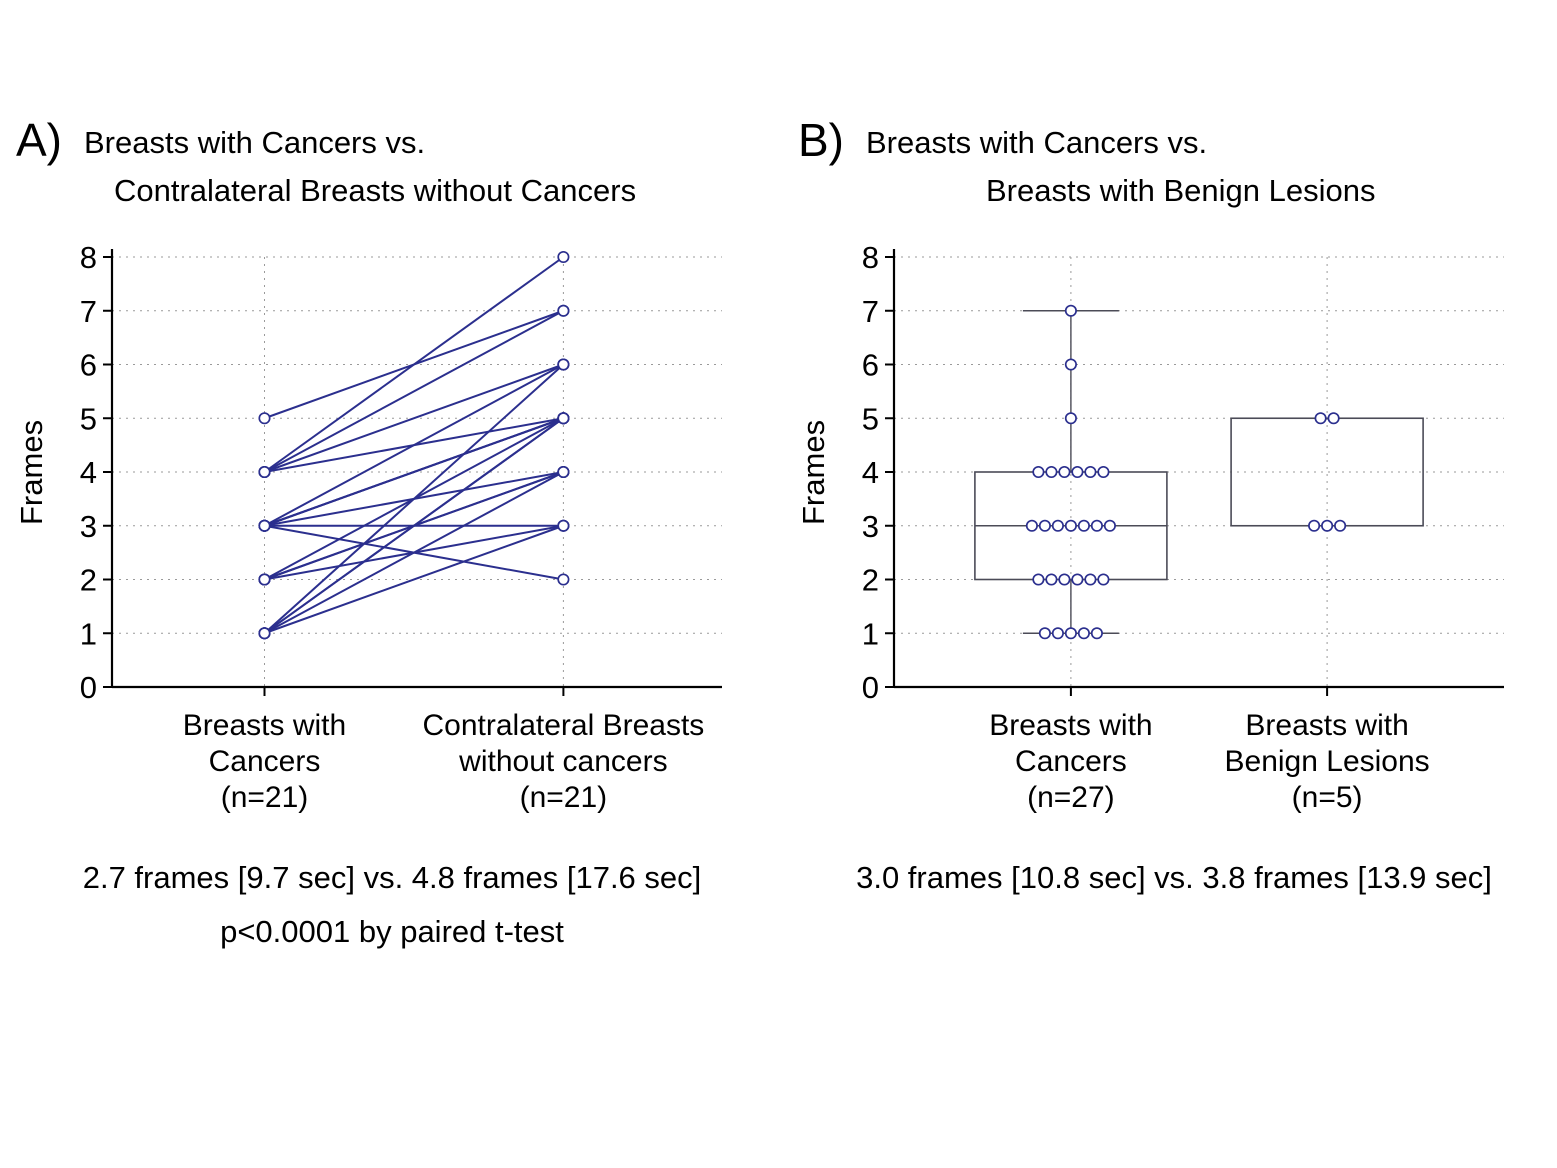 Image resolution: width=1557 pixels, height=1168 pixels. I want to click on category-label: Breasts with Cancers (n=21), so click(264, 761).